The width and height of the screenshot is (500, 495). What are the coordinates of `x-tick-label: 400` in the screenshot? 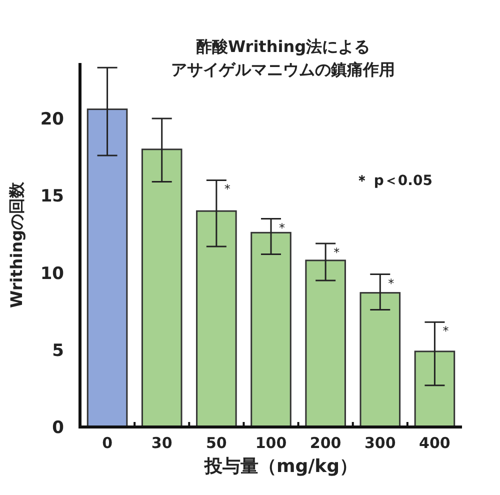 It's located at (434, 443).